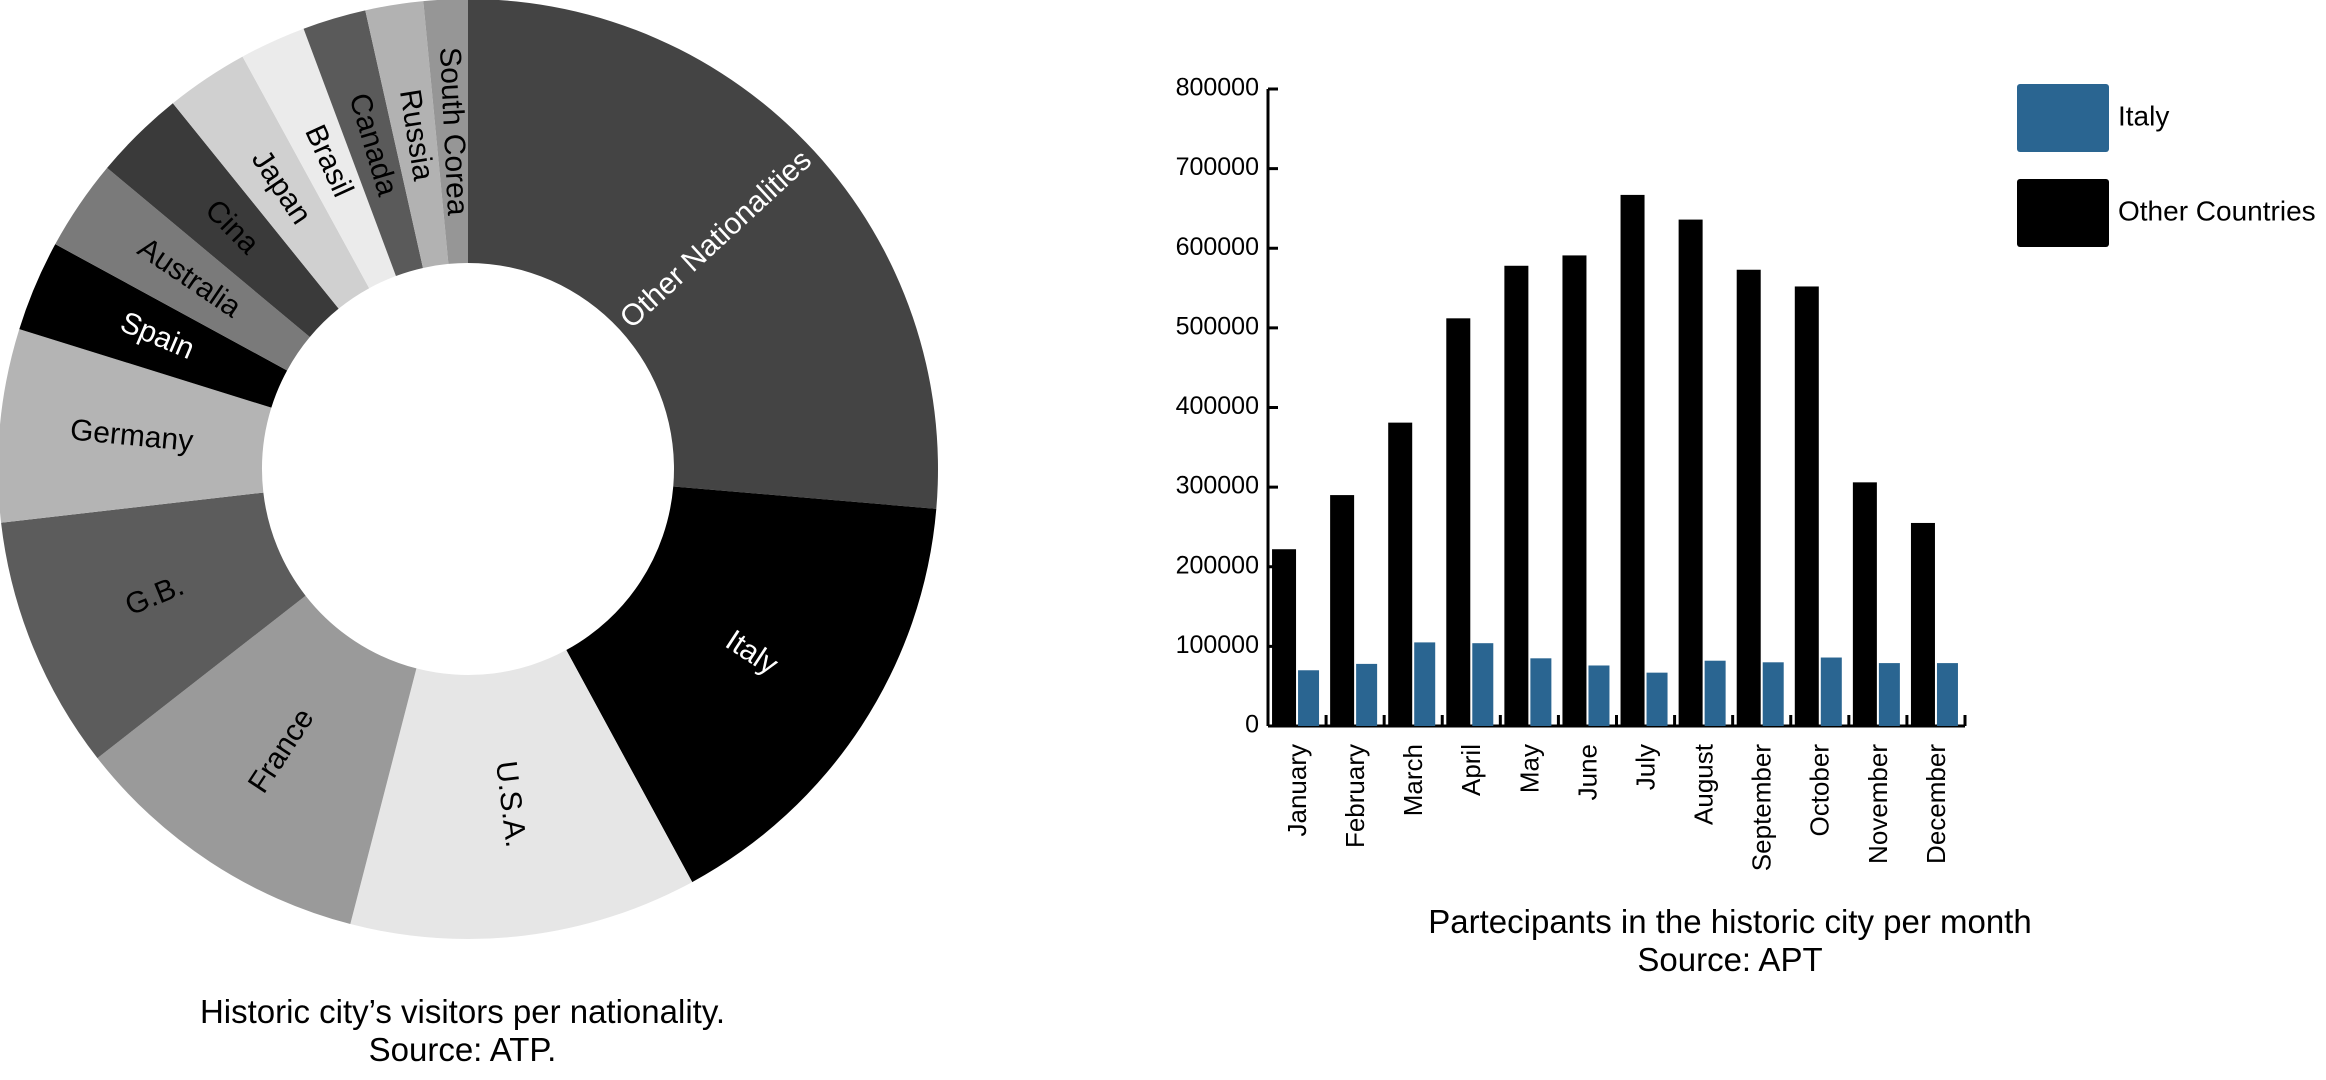 Image resolution: width=2326 pixels, height=1080 pixels. What do you see at coordinates (1645, 767) in the screenshot?
I see `x-tick-label-july: July` at bounding box center [1645, 767].